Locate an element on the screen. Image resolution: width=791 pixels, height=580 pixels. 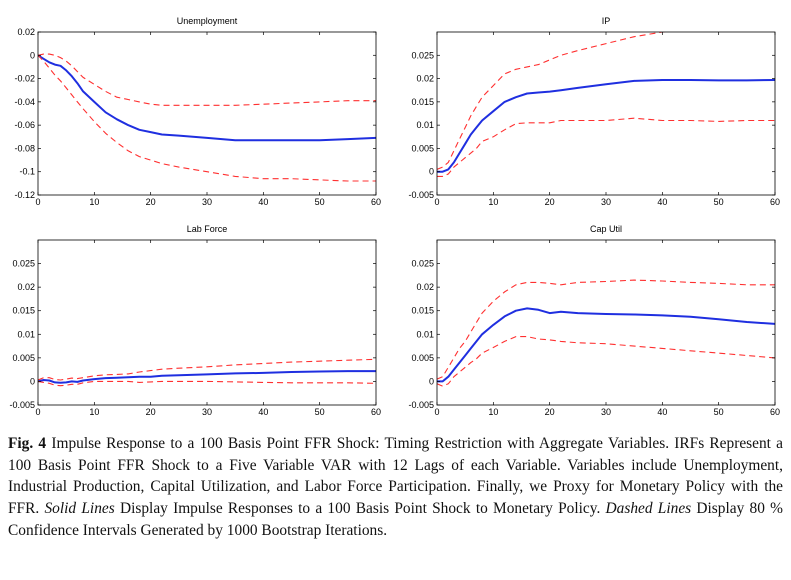
y-tick-label: -0.04 is located at coordinates (24, 102).